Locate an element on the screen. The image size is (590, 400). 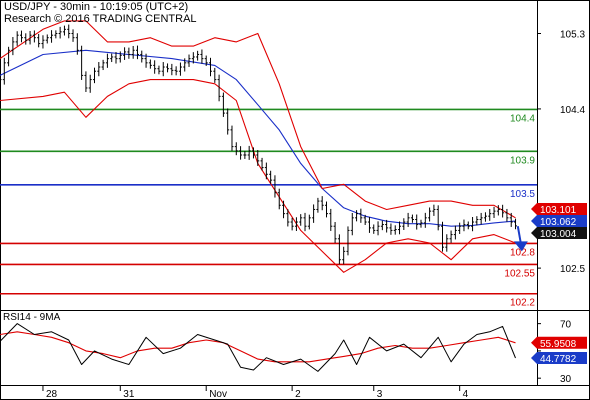
price-axis-tick-label: 102.5 is located at coordinates (572, 269).